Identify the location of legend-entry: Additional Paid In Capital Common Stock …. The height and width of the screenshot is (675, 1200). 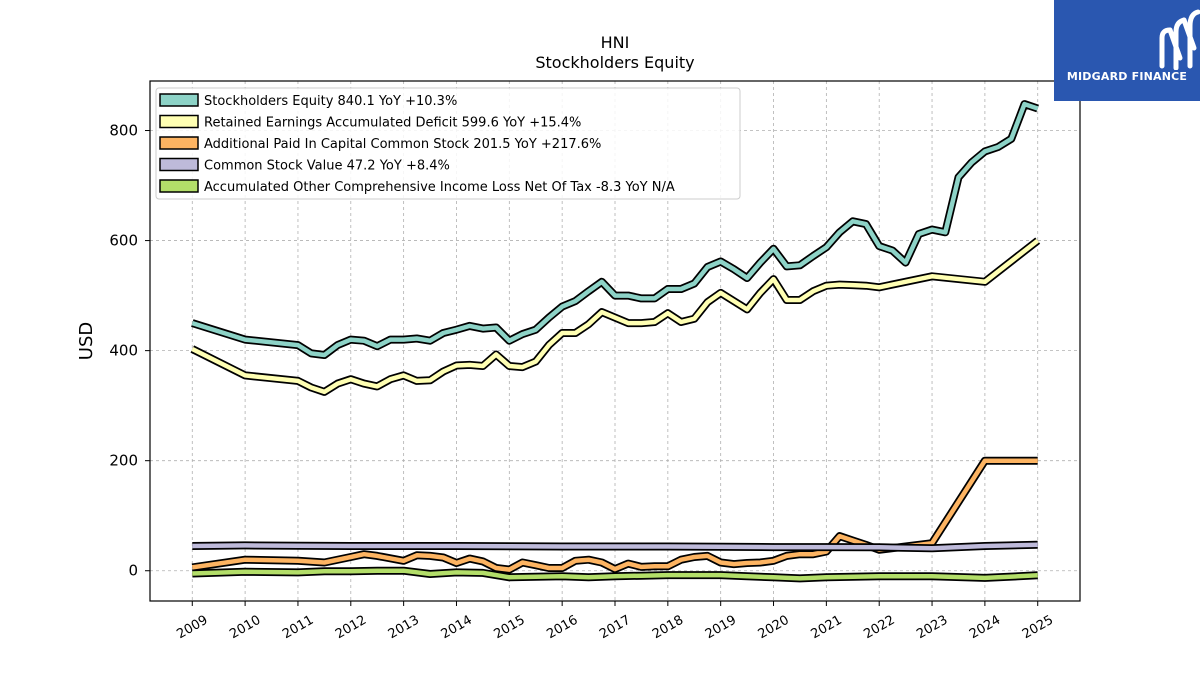
(380, 144).